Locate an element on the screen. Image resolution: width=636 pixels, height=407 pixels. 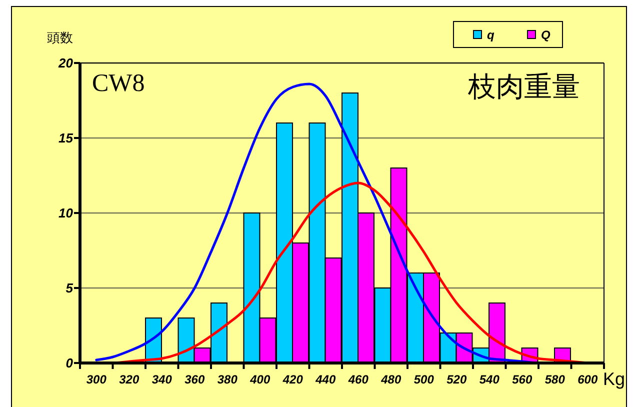
x-tick-label: 320 is located at coordinates (129, 379).